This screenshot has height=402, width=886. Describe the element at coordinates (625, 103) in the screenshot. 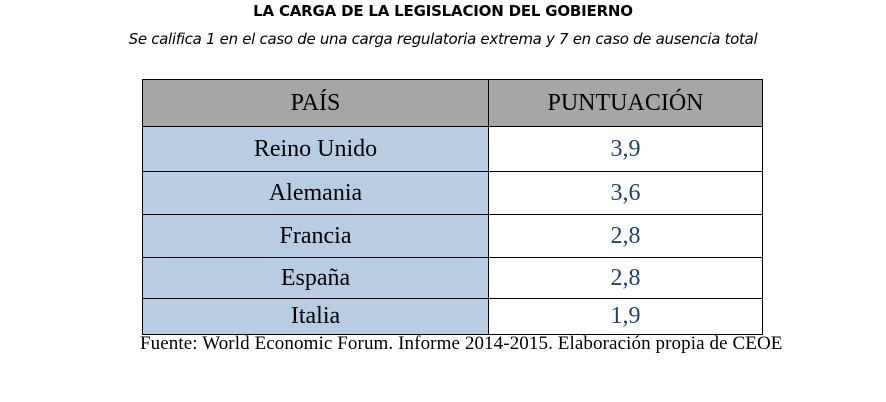

I see `column-header-score: PUNTUACIÓN` at that location.